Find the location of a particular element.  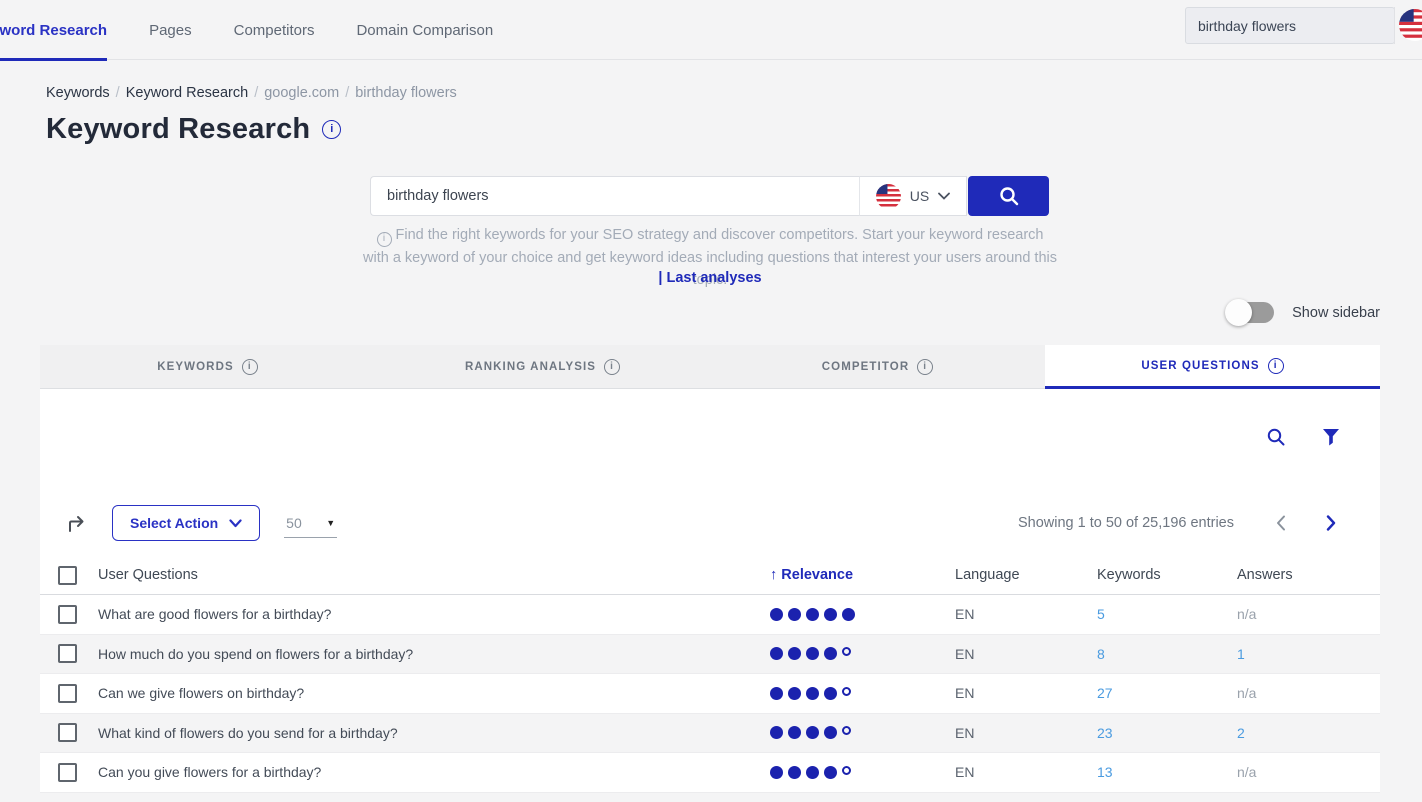

answers-value: 1 is located at coordinates (1241, 653).